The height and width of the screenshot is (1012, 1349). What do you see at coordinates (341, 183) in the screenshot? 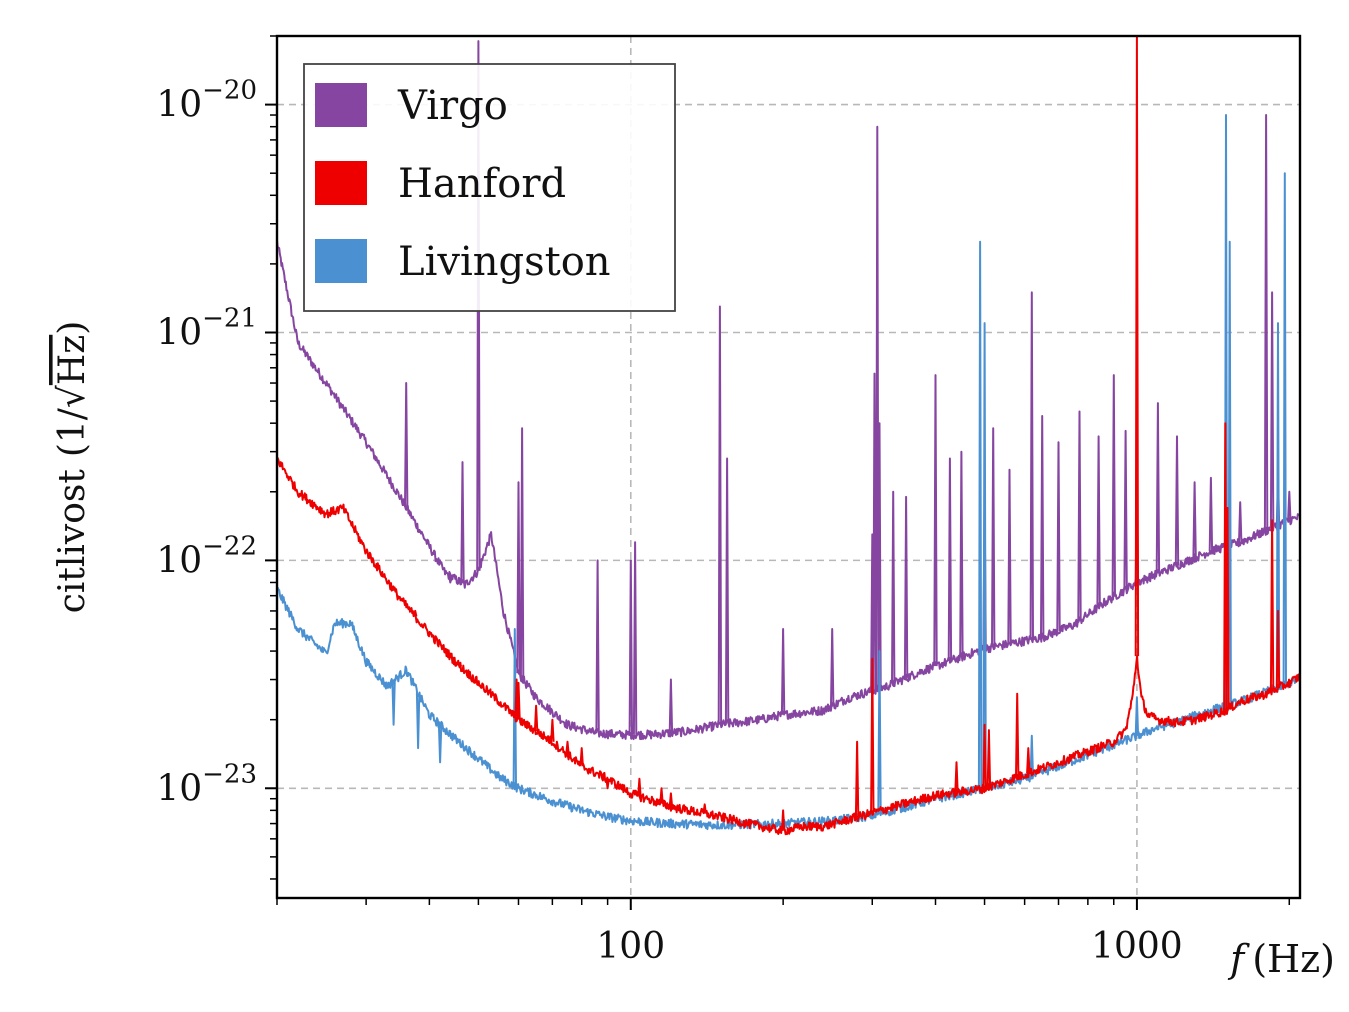
I see `legend-swatch-hanford` at bounding box center [341, 183].